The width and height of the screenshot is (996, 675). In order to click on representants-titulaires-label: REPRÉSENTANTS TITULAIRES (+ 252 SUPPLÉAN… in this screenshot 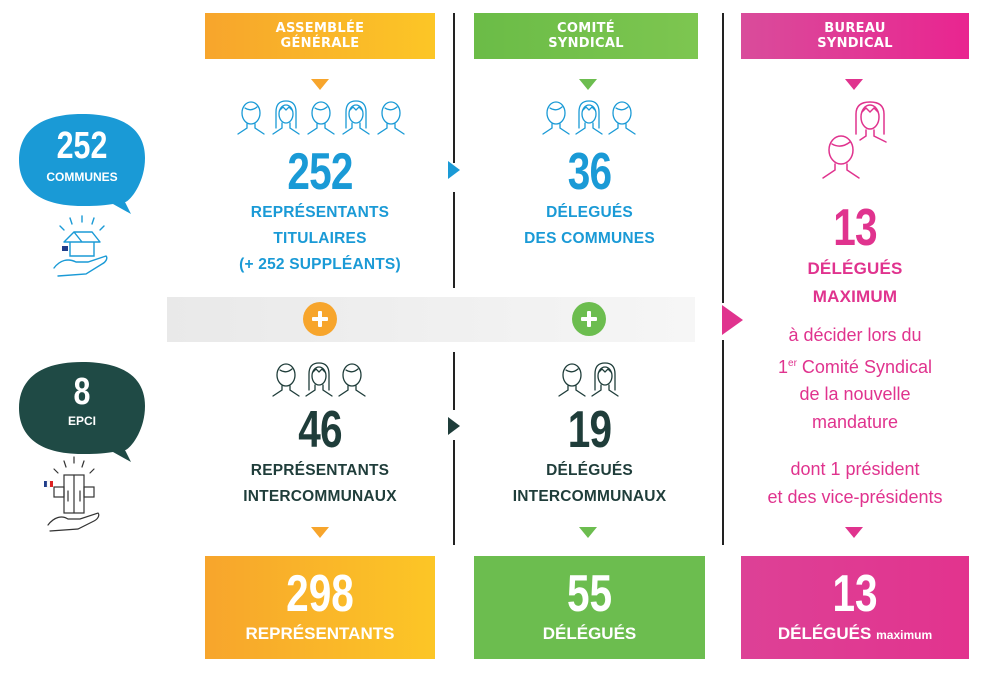, I will do `click(320, 239)`.